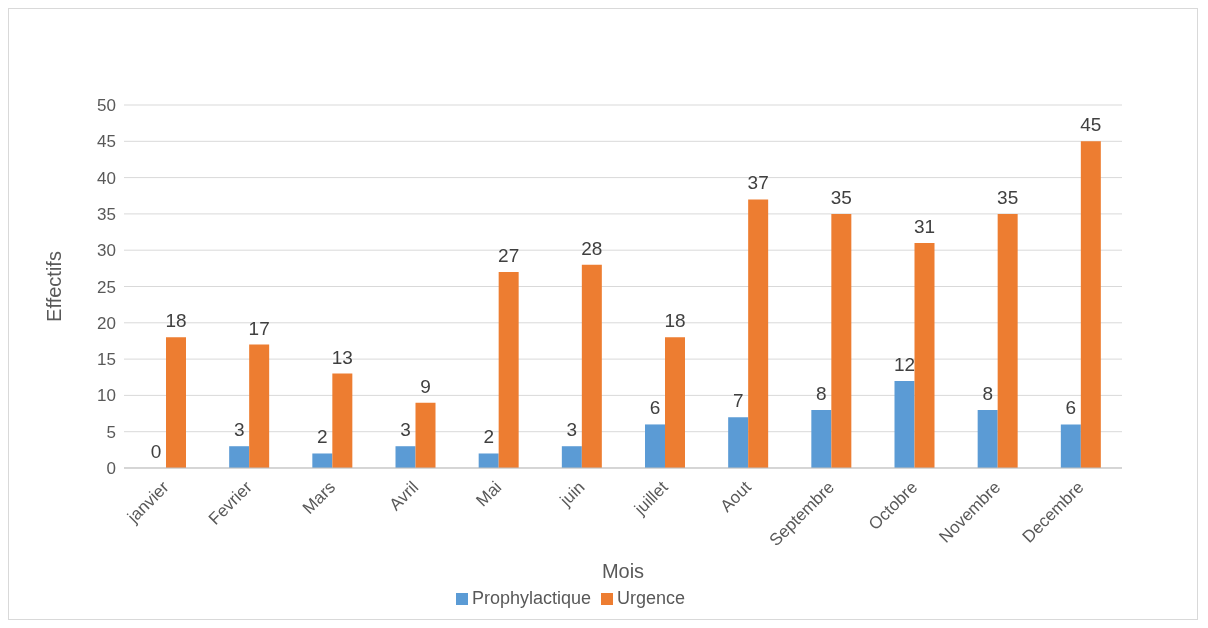 Image resolution: width=1208 pixels, height=628 pixels. What do you see at coordinates (1091, 125) in the screenshot?
I see `data-label: 45` at bounding box center [1091, 125].